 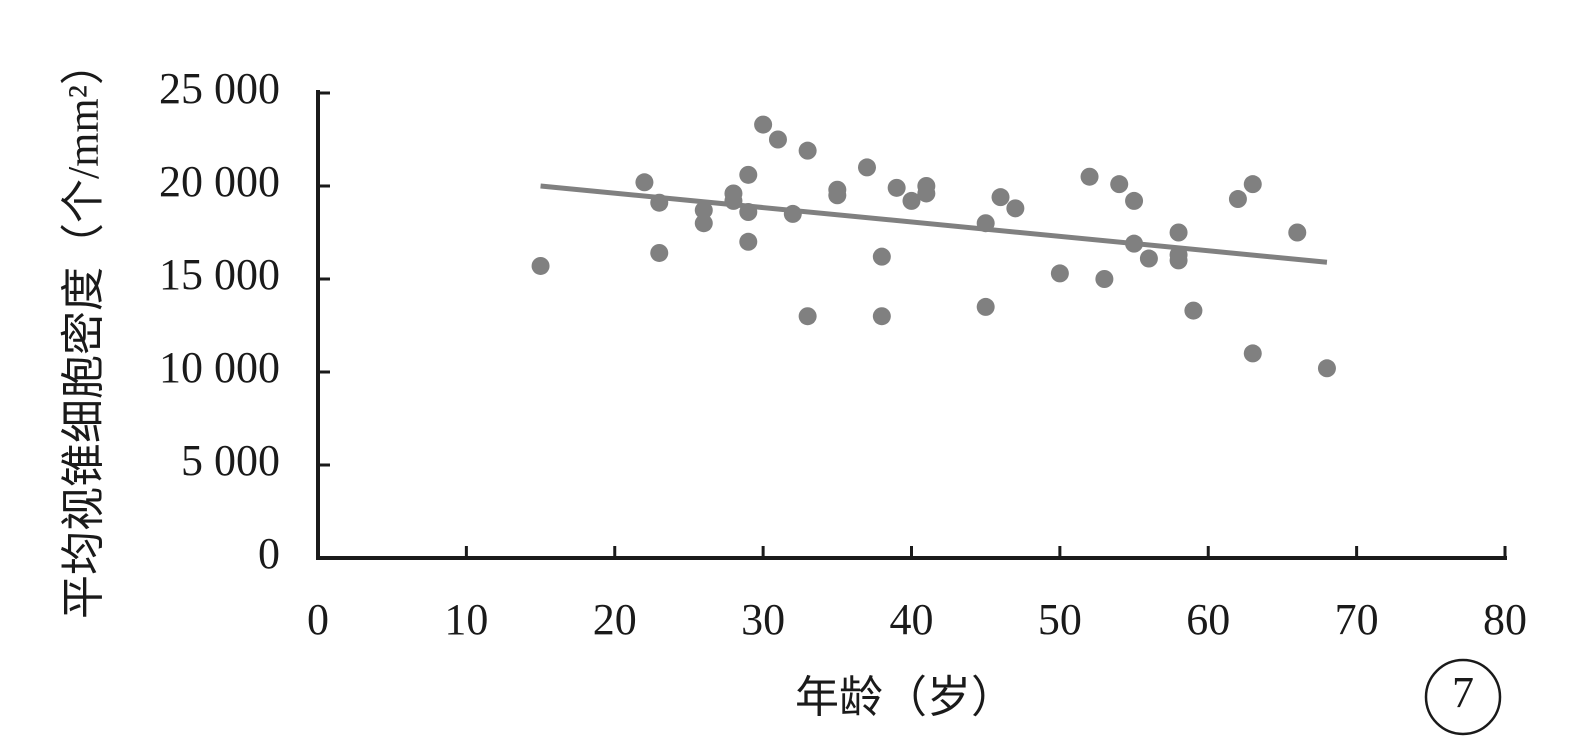 What do you see at coordinates (905, 697) in the screenshot?
I see `x-axis-label: 年龄（岁）` at bounding box center [905, 697].